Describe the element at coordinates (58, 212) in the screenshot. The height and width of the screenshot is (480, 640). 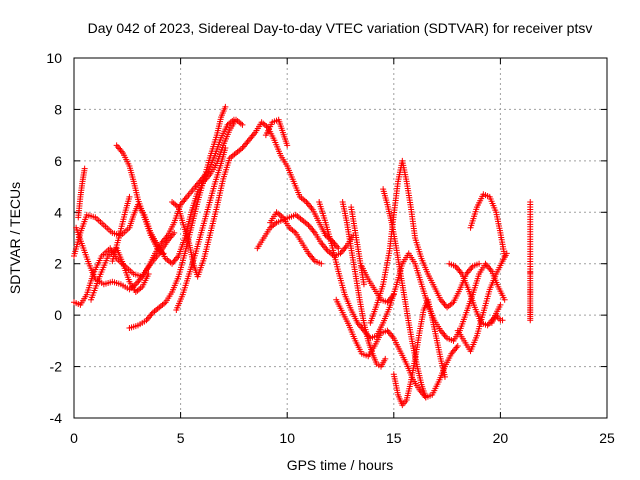
I see `y-tick-label: 4` at that location.